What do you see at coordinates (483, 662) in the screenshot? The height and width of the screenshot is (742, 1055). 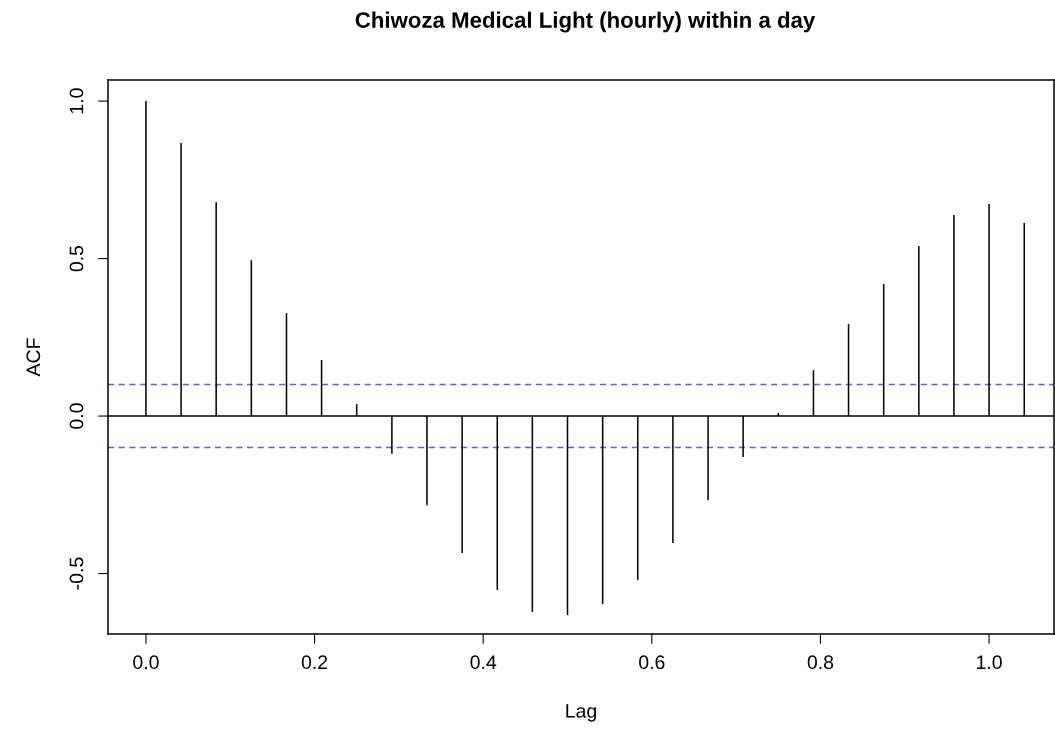 I see `x-tick-label: 0.4` at bounding box center [483, 662].